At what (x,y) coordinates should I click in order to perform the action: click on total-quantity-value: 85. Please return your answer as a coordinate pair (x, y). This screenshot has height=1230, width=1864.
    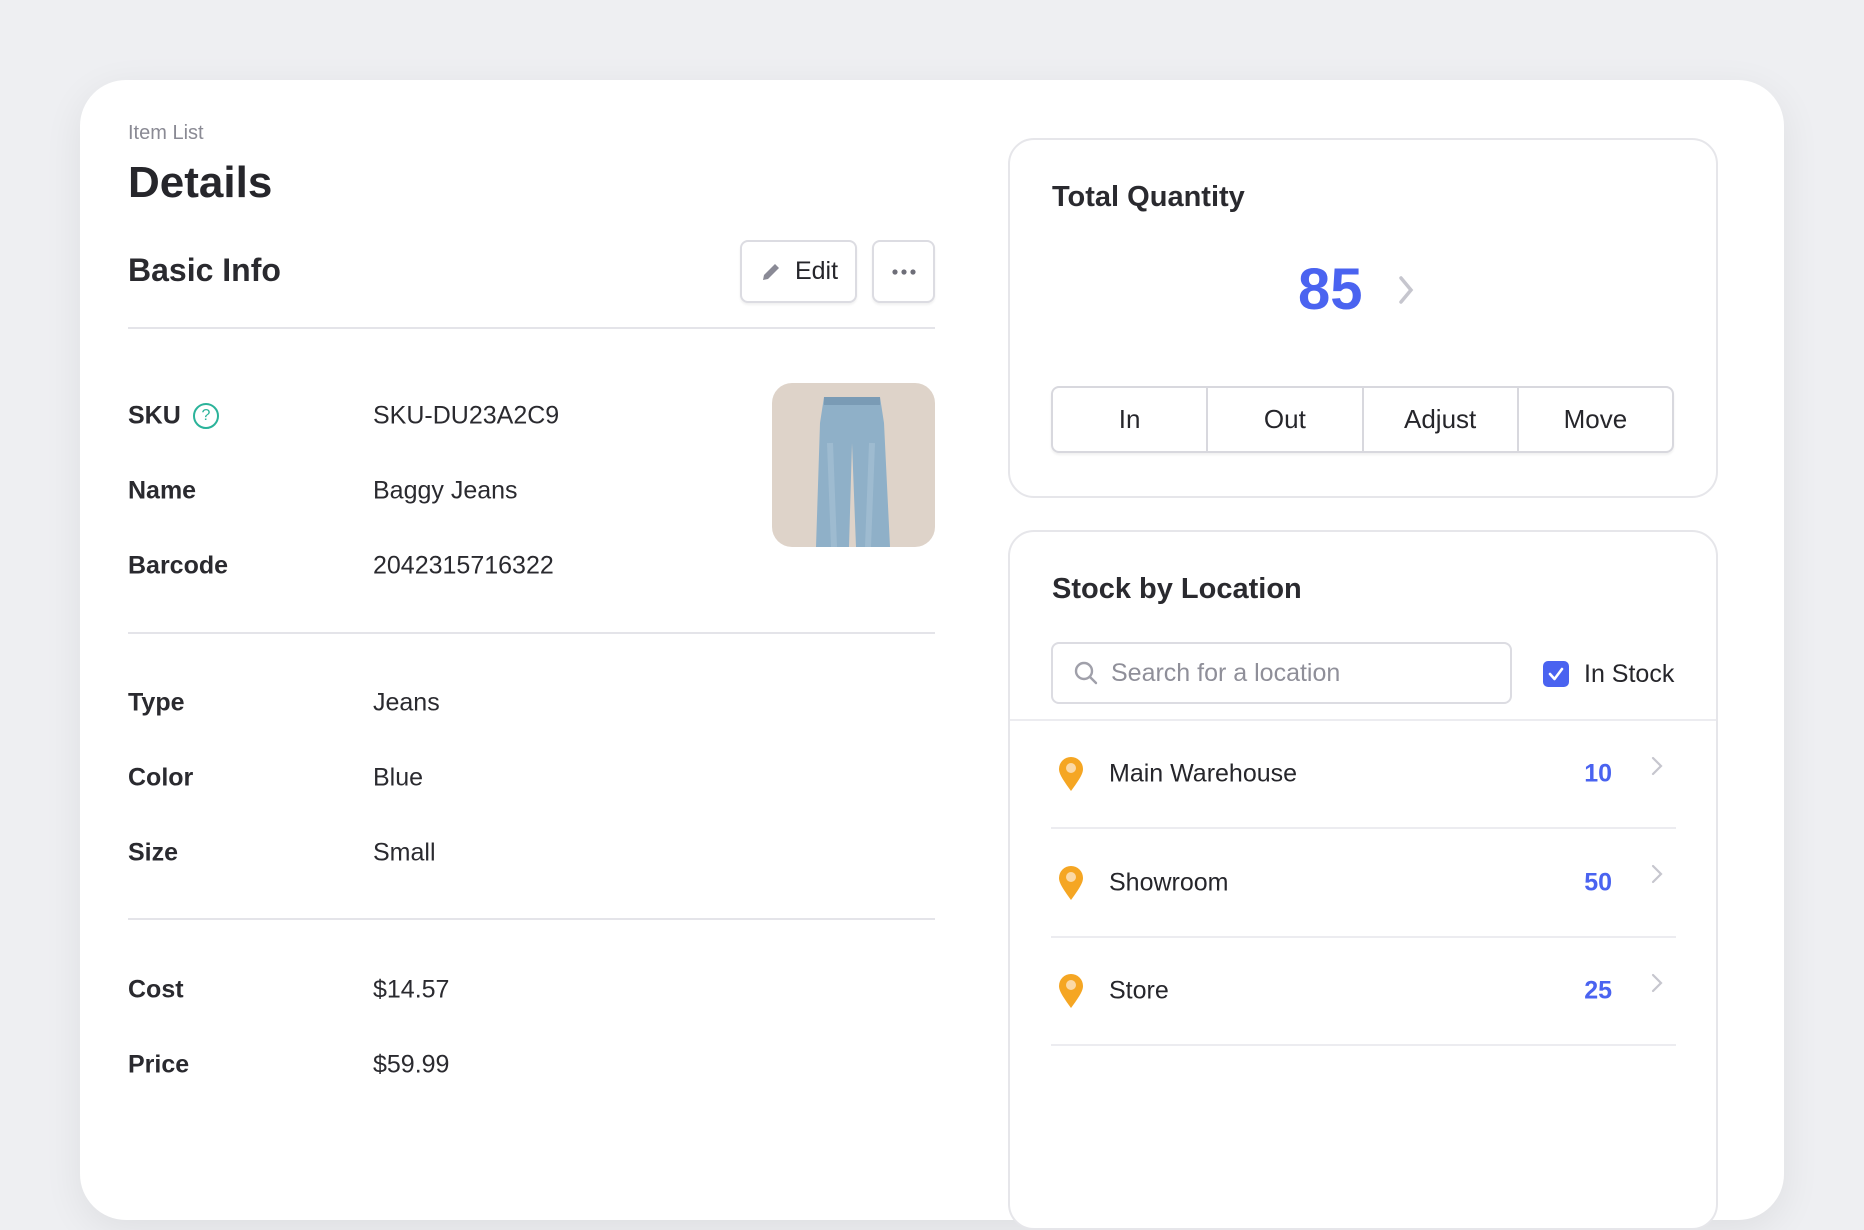
    Looking at the image, I should click on (1330, 289).